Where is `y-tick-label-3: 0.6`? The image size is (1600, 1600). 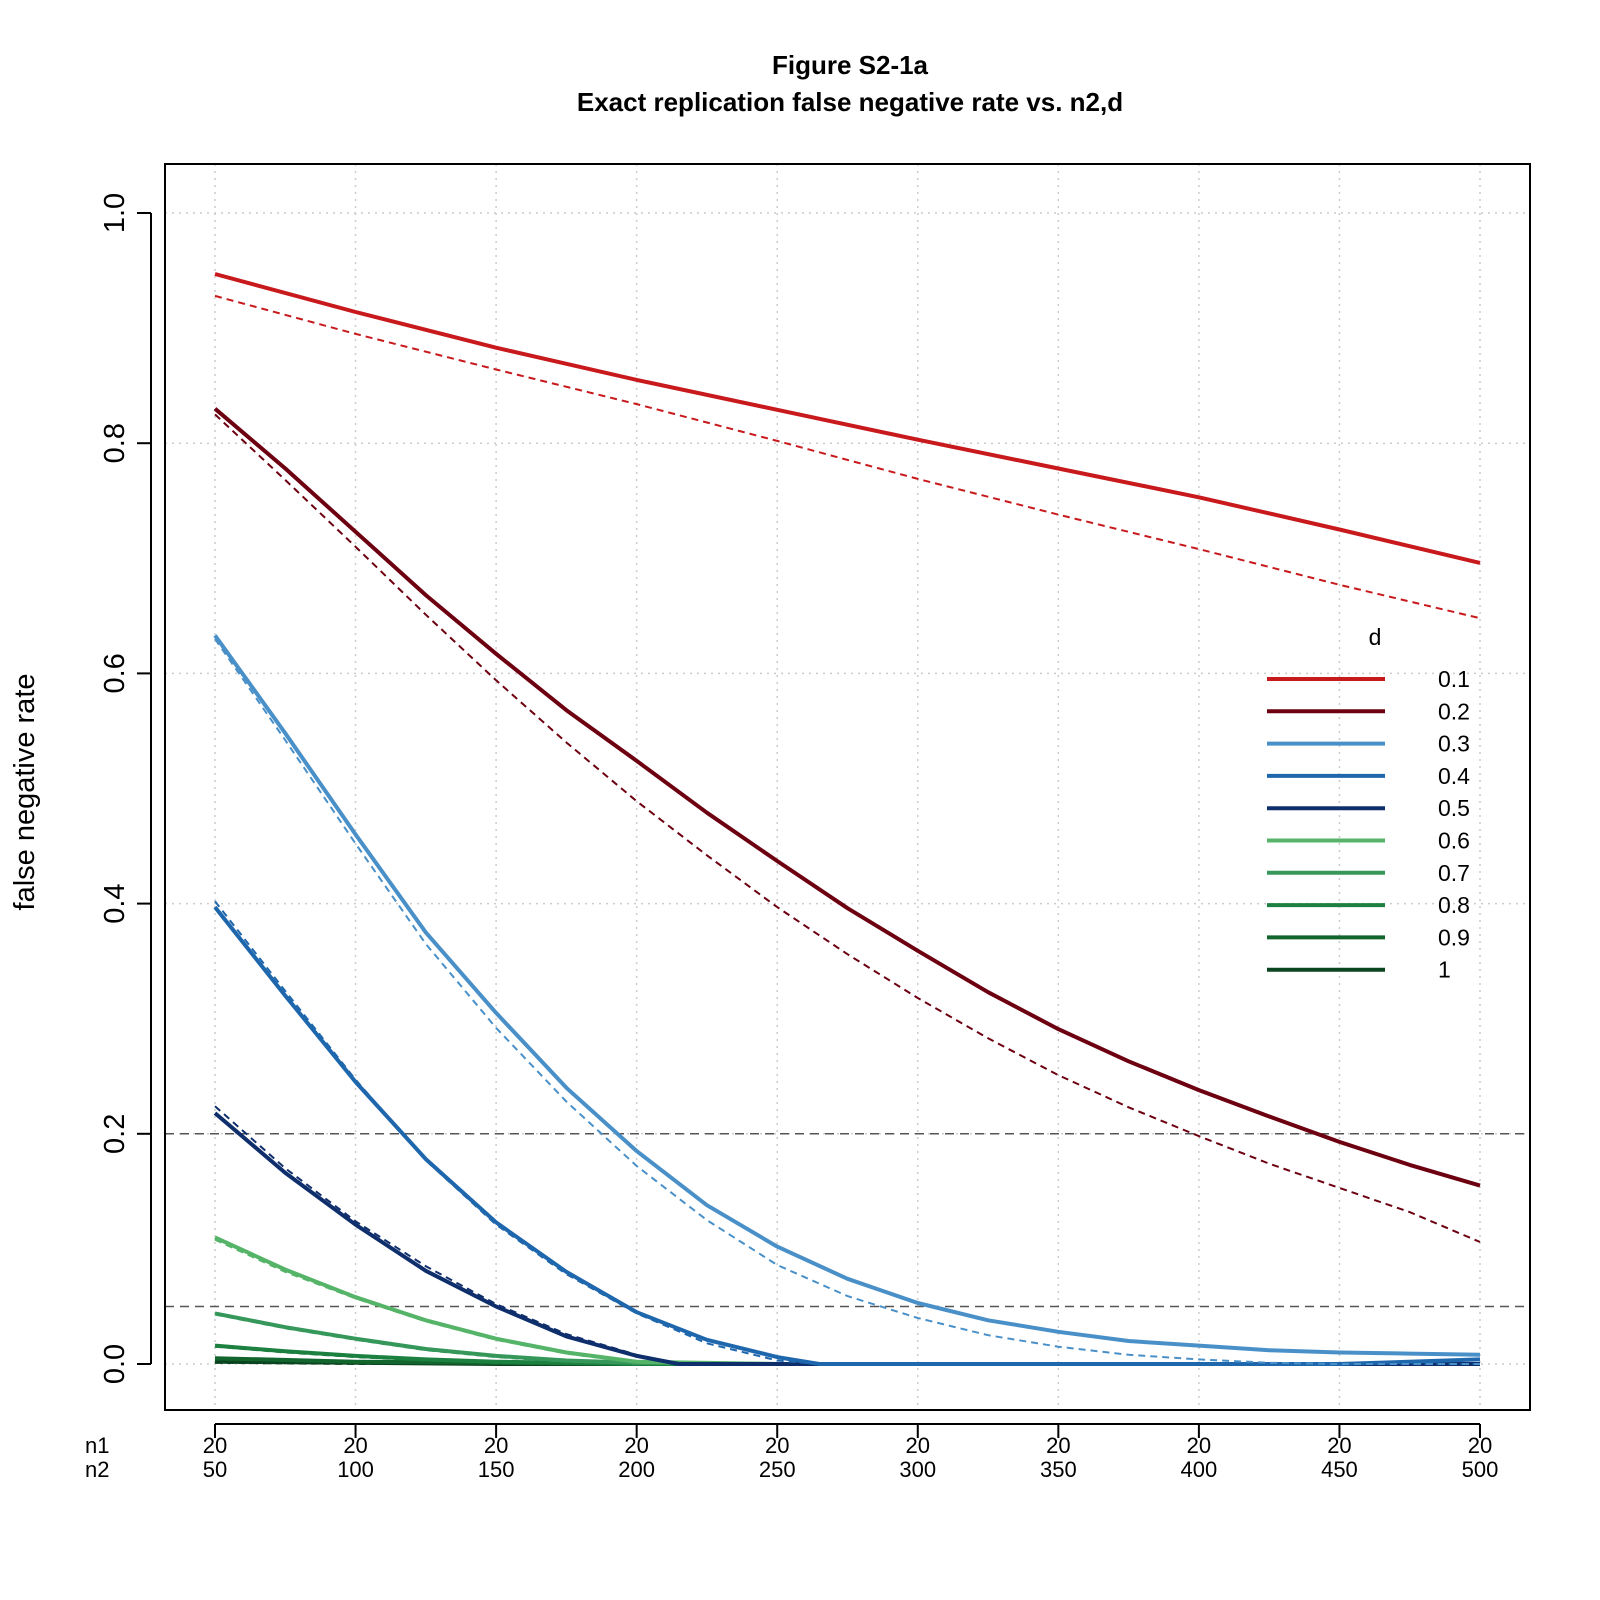
y-tick-label-3: 0.6 is located at coordinates (115, 673).